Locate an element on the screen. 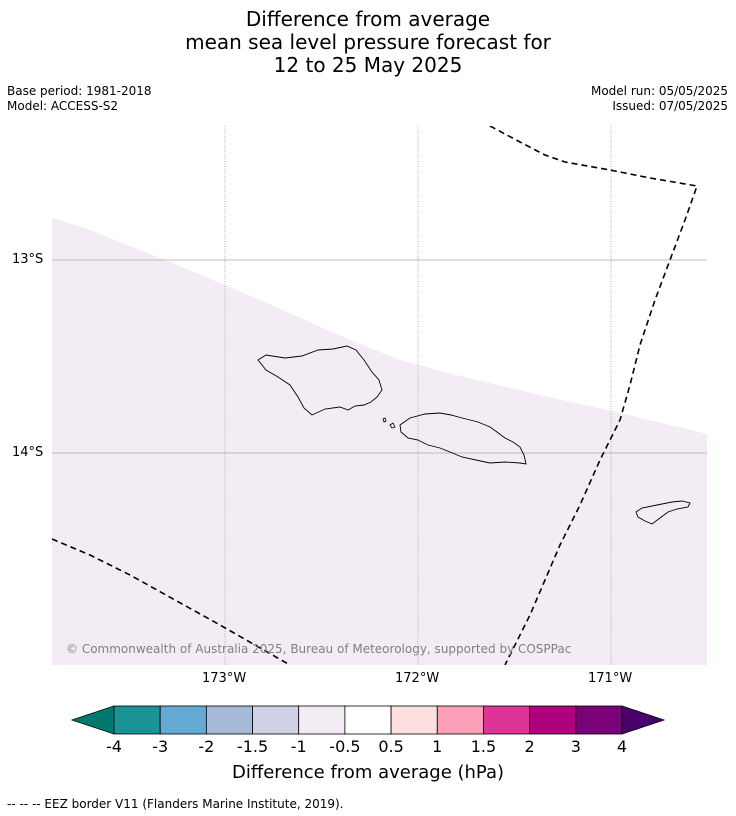 This screenshot has height=816, width=736. colorbar-tick-label: -1.5 is located at coordinates (252, 746).